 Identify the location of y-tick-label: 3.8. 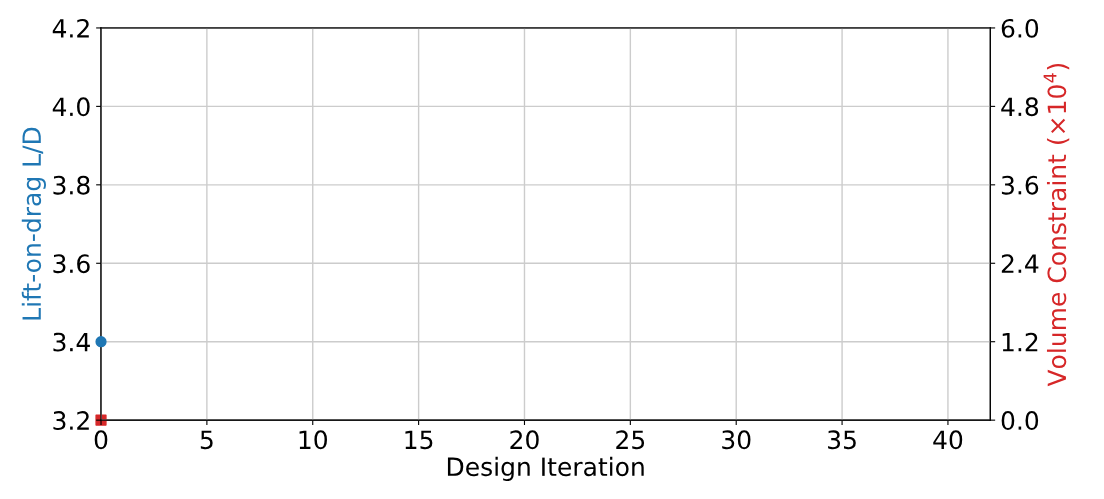
(71, 185).